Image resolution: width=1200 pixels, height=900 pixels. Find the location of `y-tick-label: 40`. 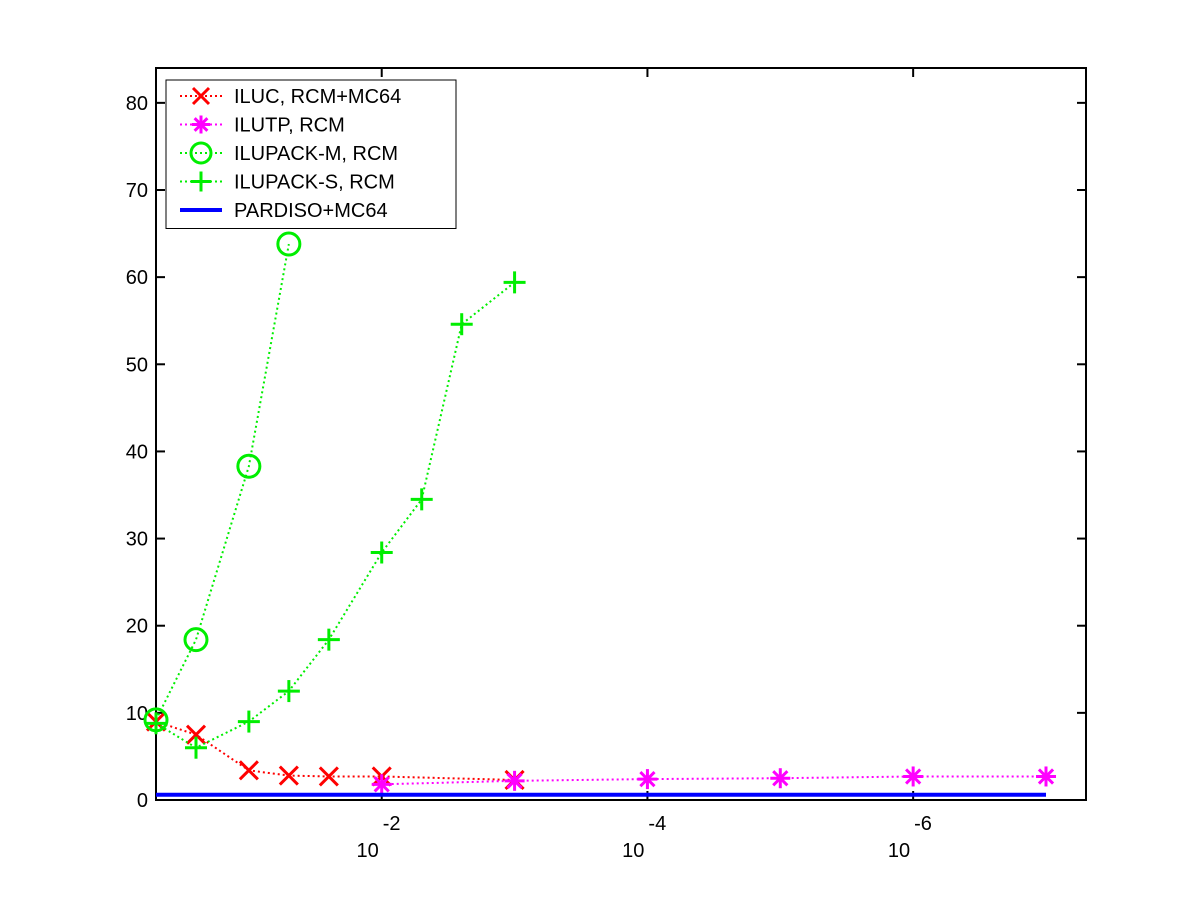

y-tick-label: 40 is located at coordinates (137, 452).